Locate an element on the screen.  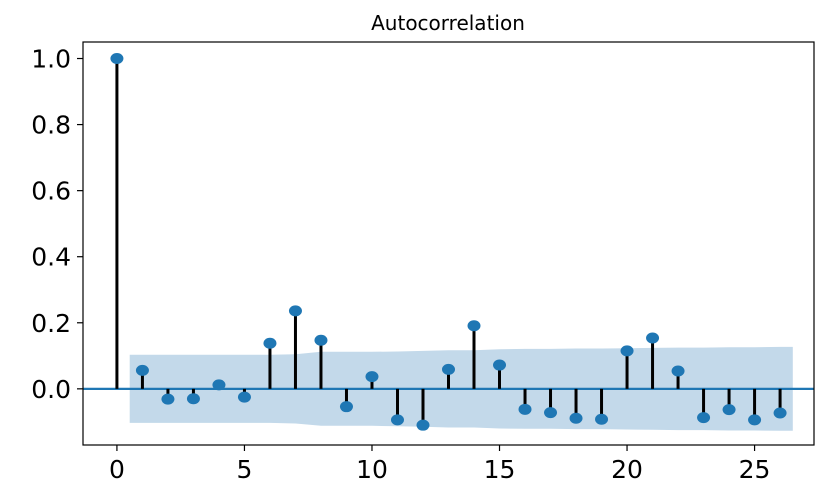
x-tick-label-0: 0 is located at coordinates (117, 469).